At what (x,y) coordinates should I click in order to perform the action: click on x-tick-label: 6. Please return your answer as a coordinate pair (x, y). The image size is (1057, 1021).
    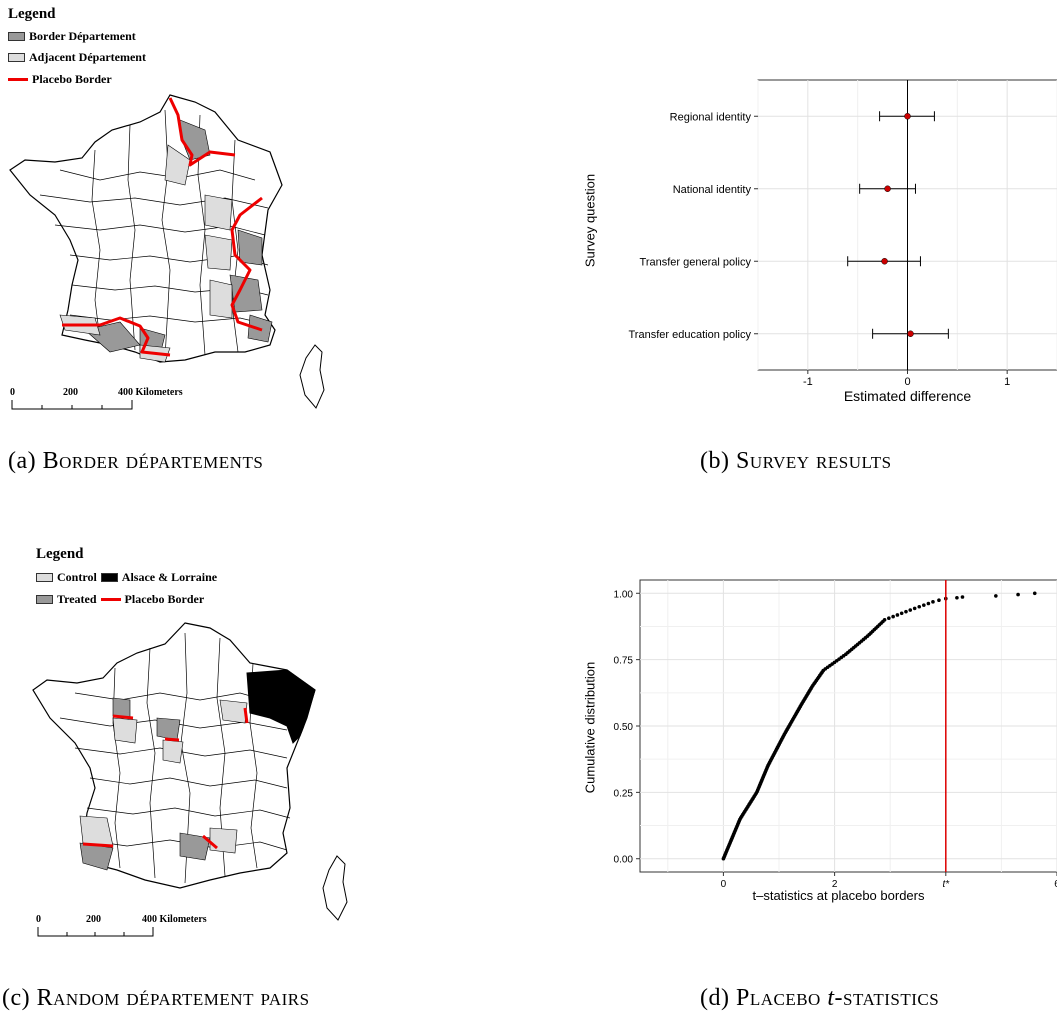
    Looking at the image, I should click on (1055, 884).